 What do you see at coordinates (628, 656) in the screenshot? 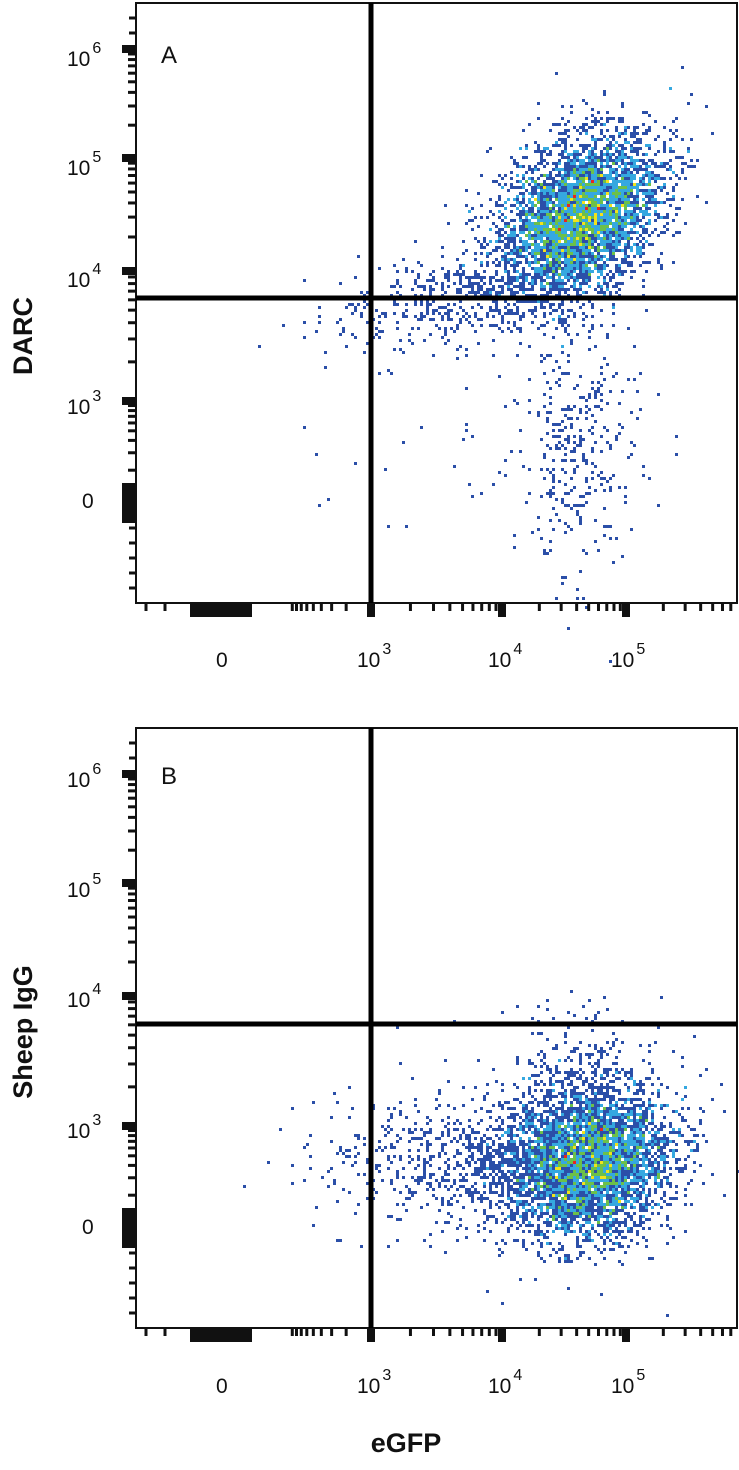
I see `panel-a-xtick-1e5: 10 5` at bounding box center [628, 656].